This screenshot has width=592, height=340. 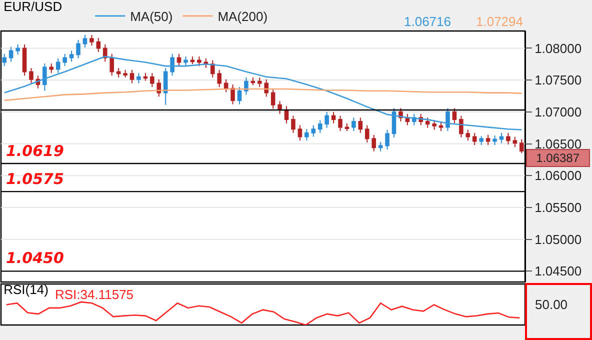 I want to click on ref-line-label: 1.0450, so click(x=35, y=258).